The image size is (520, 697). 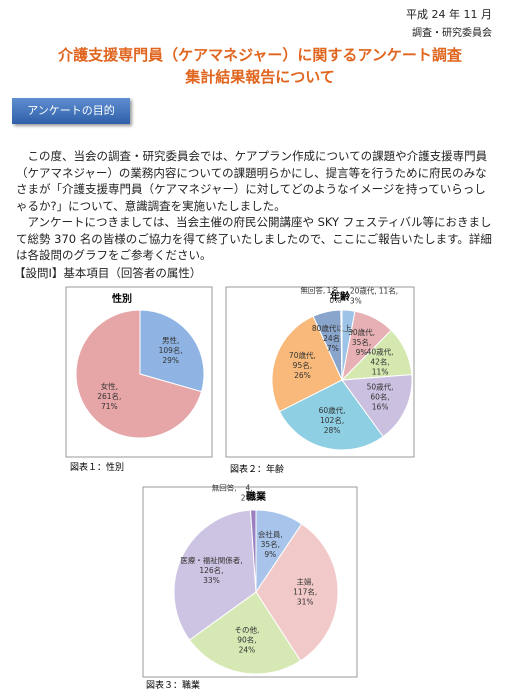 What do you see at coordinates (249, 488) in the screenshot?
I see `slice-label: 4,` at bounding box center [249, 488].